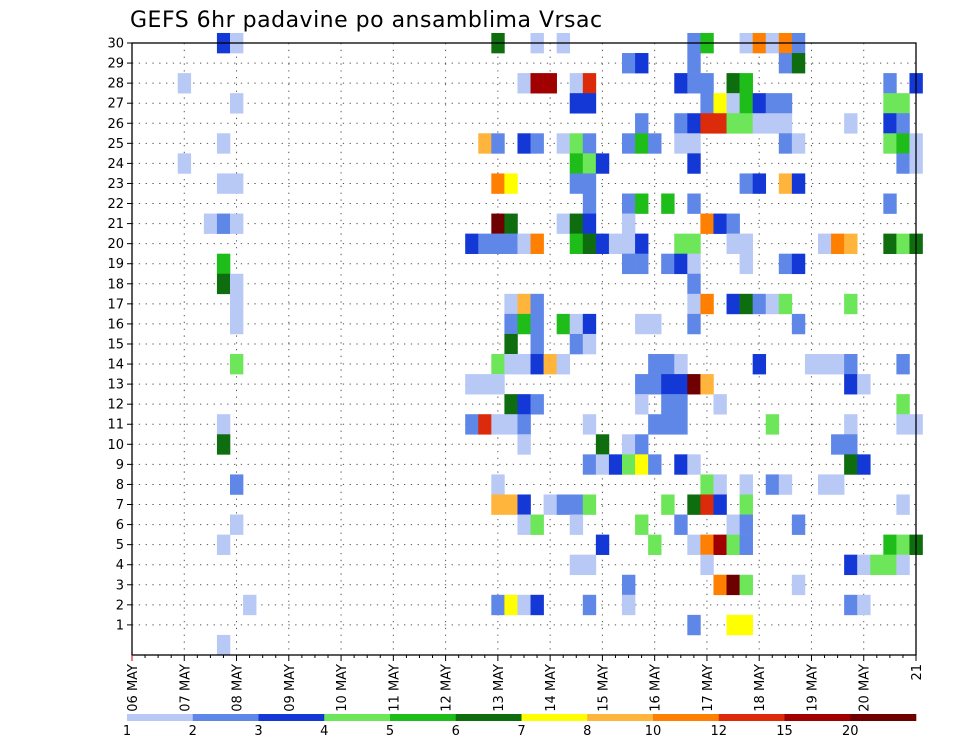  Describe the element at coordinates (115, 164) in the screenshot. I see `y-tick-label: 24` at that location.